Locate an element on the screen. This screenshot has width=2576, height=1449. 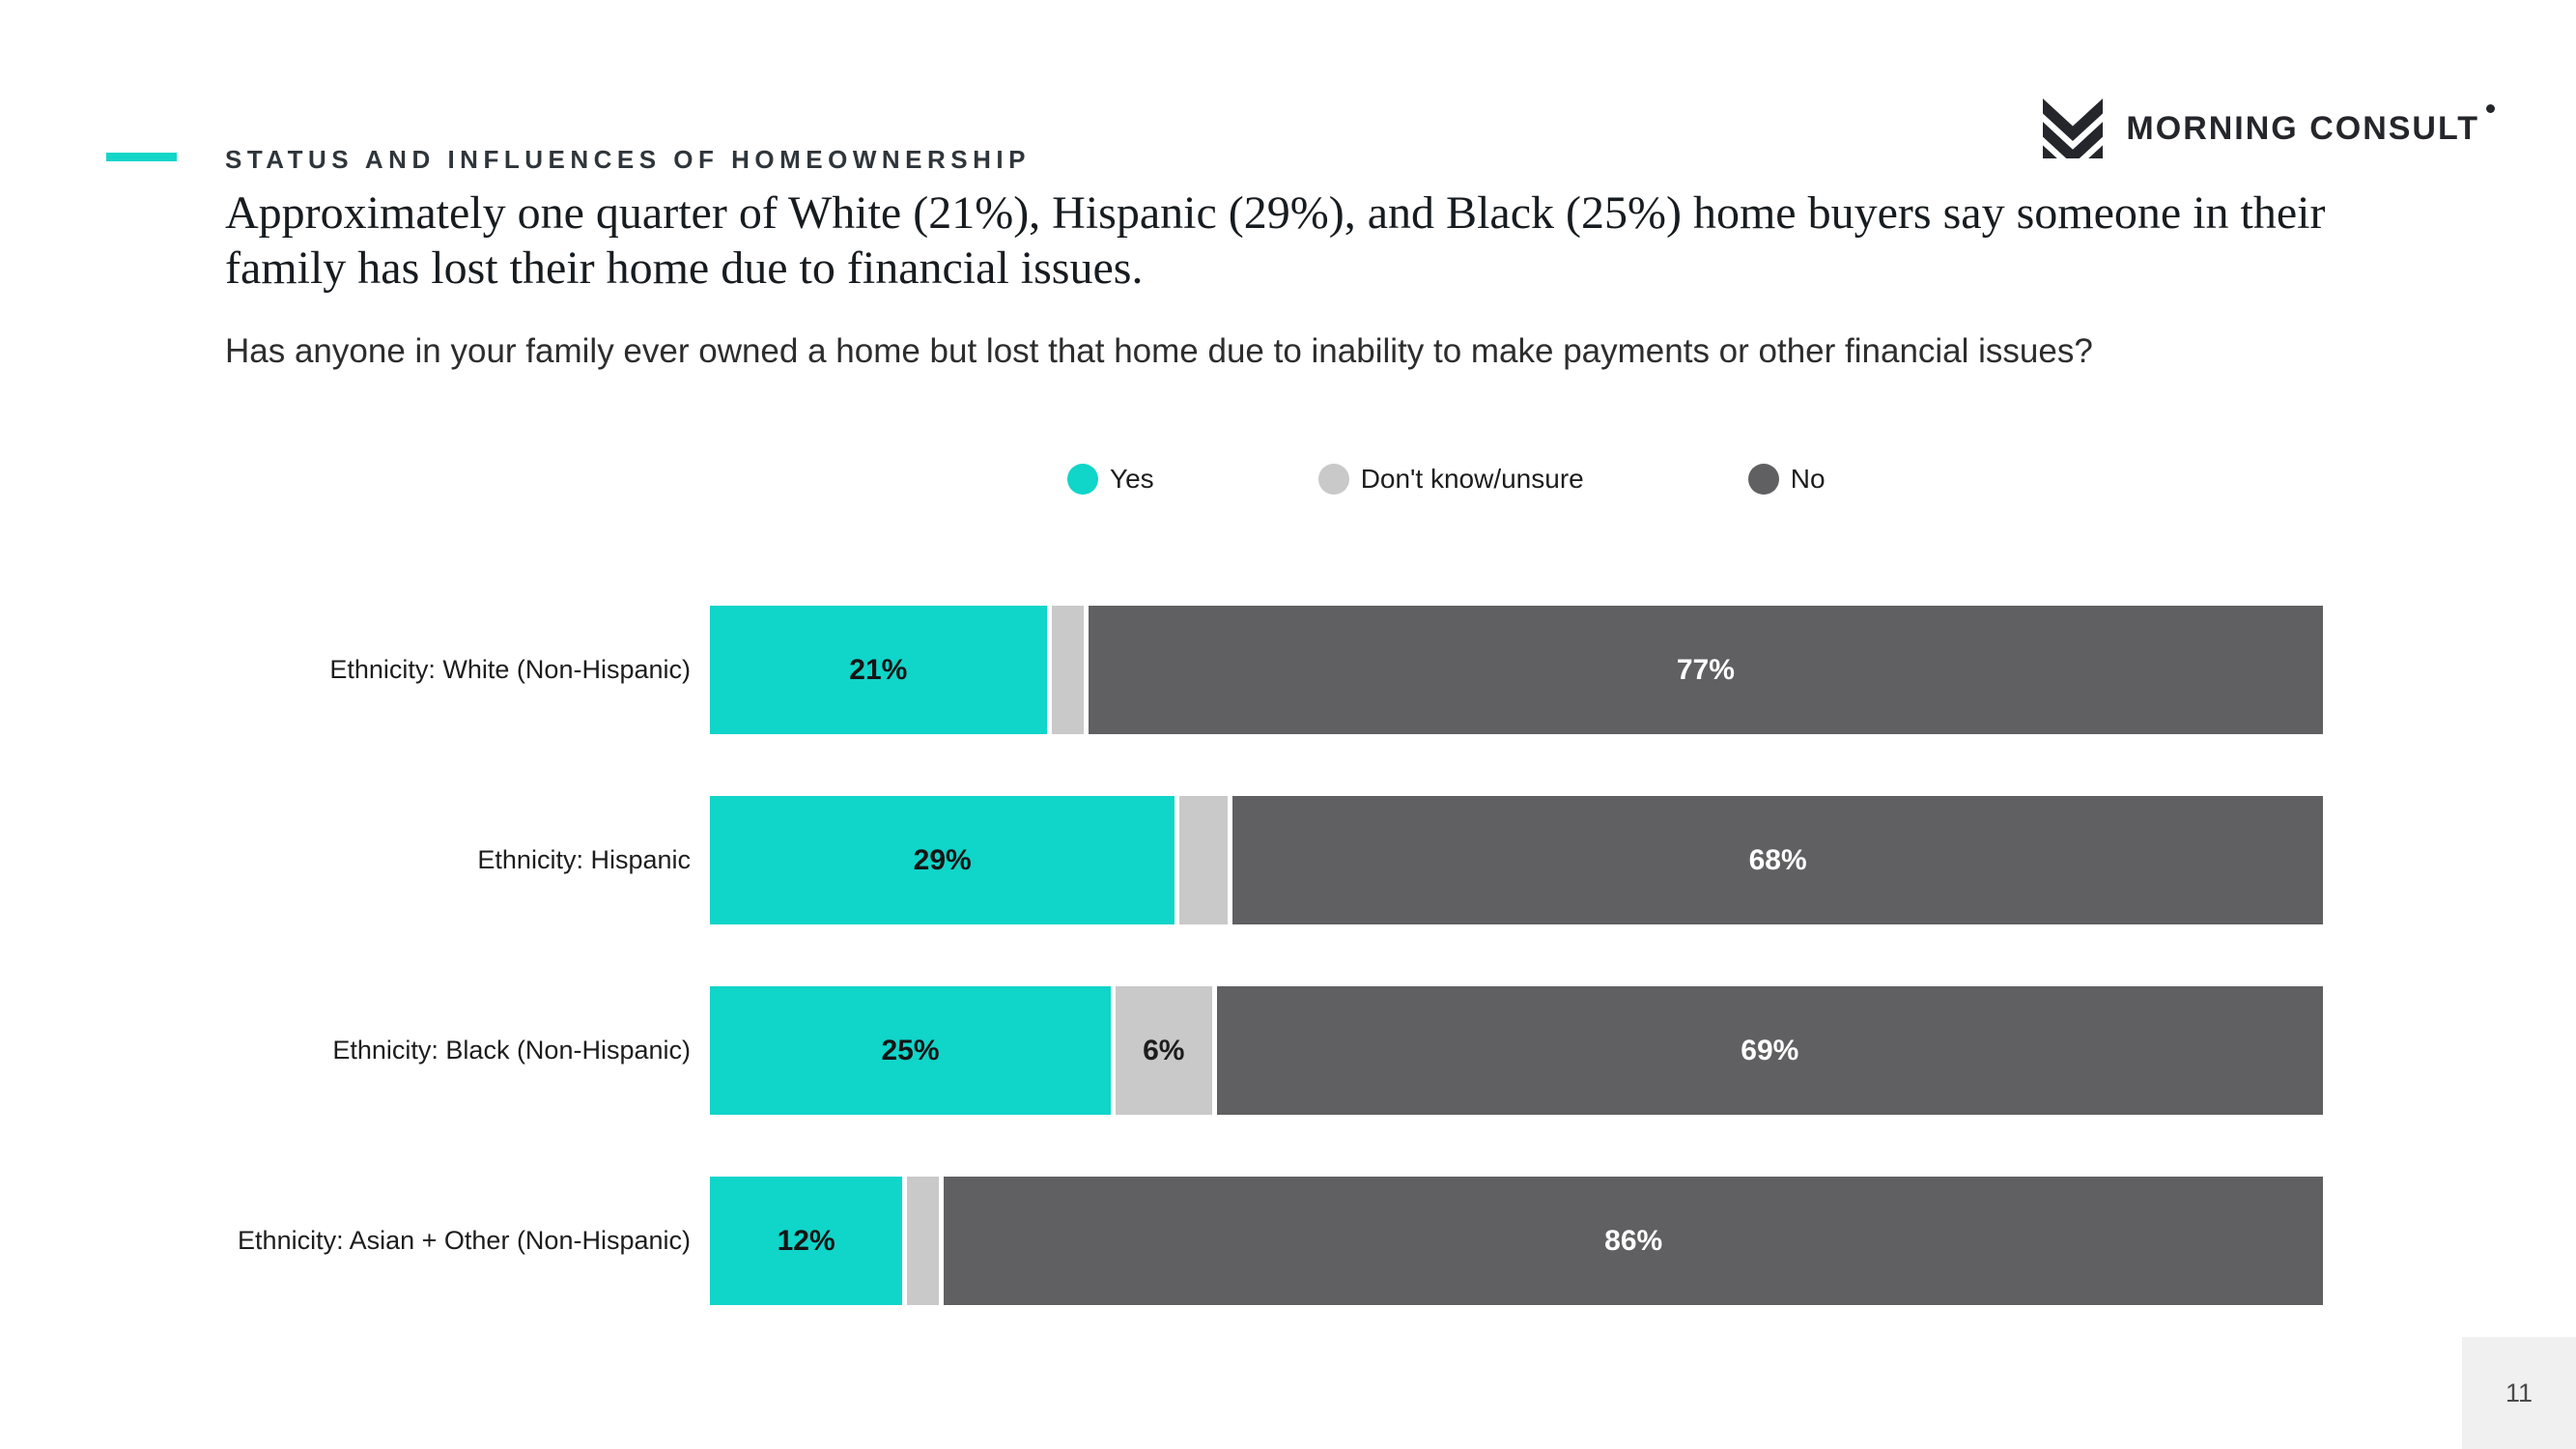
bar-row: Ethnicity: Black (Non-Hispanic) 25% 6% 69% is located at coordinates (1288, 1050).